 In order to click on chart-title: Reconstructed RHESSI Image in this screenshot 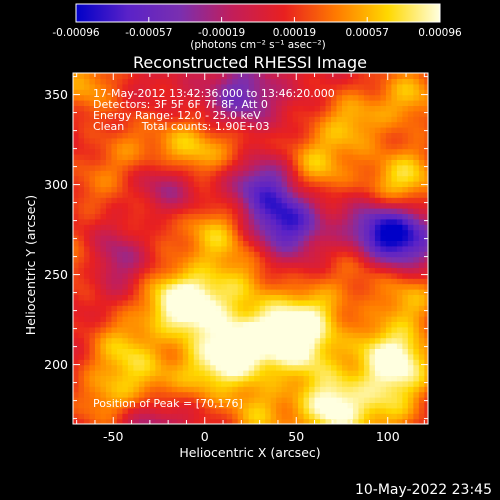, I will do `click(250, 62)`.